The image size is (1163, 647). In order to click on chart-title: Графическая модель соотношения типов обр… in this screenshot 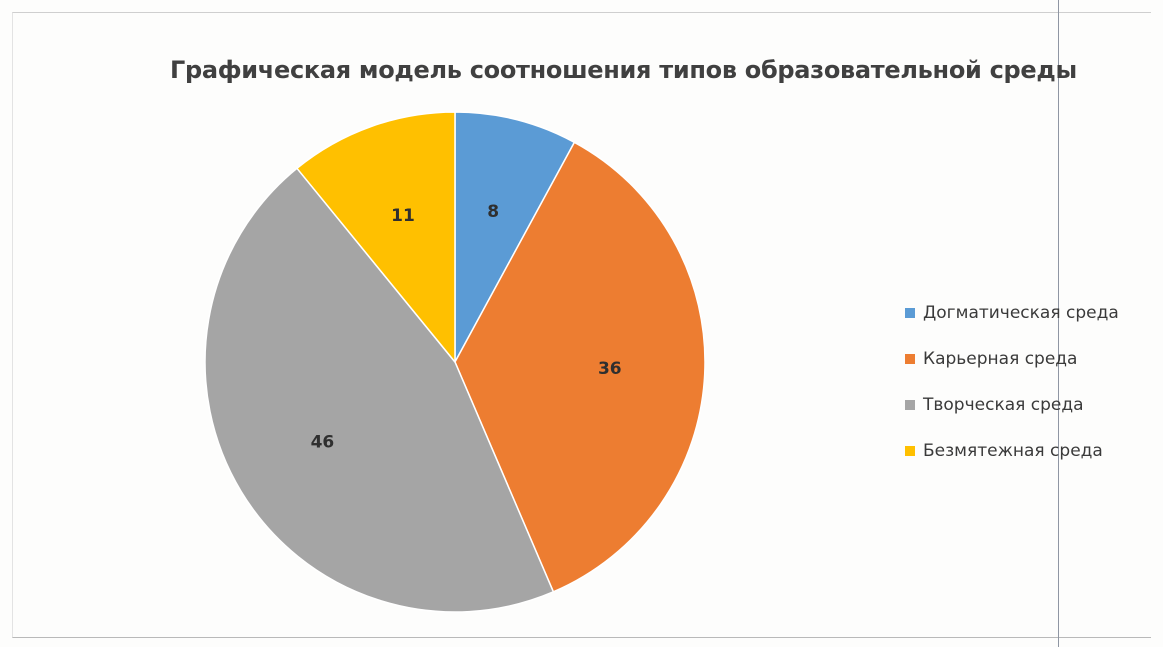, I will do `click(623, 70)`.